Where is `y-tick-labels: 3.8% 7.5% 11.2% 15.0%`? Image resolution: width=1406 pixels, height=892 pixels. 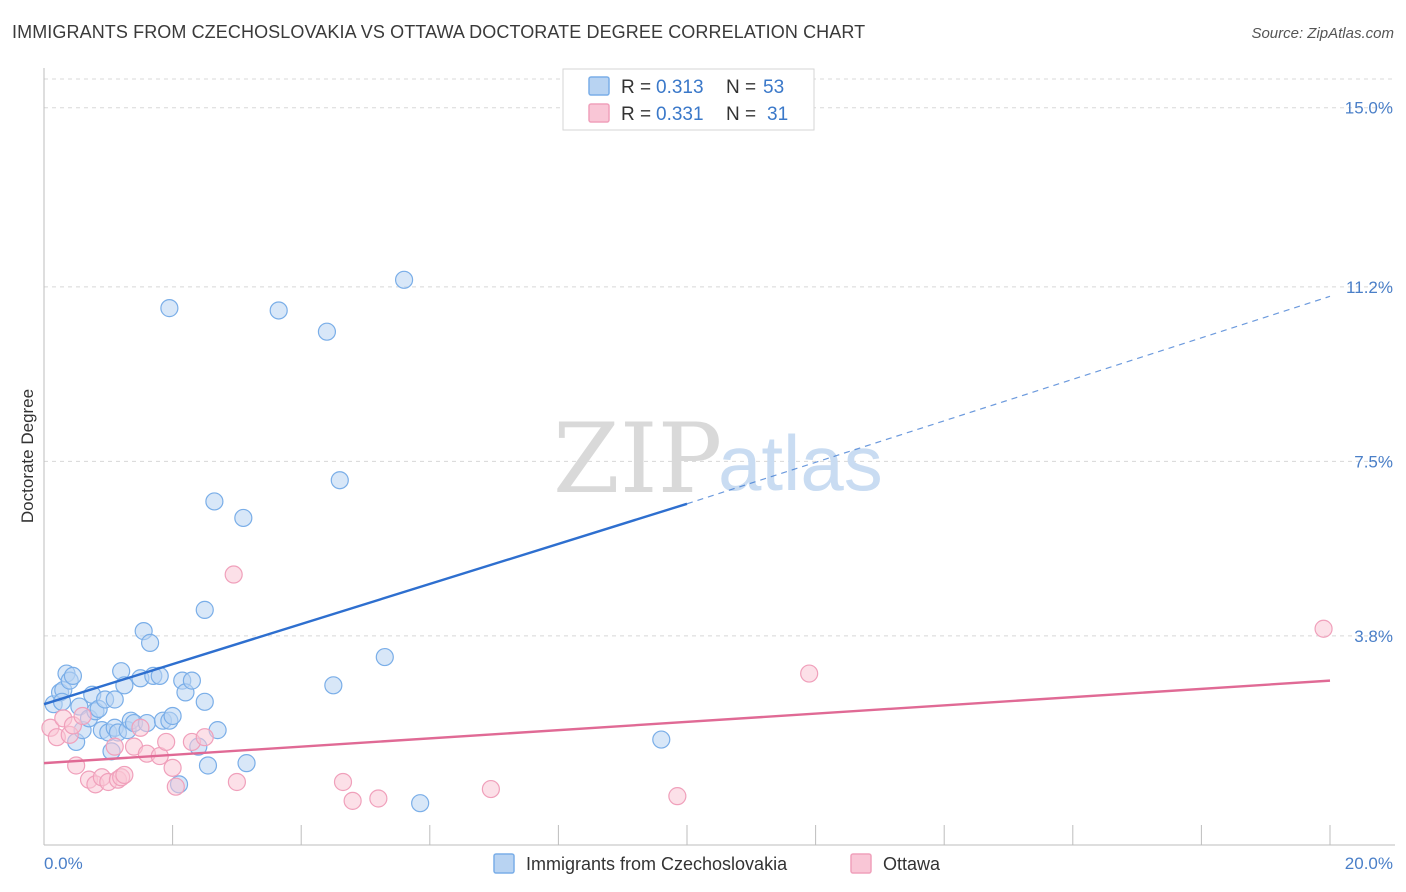
y-tick-labels: 3.8% 7.5% 11.2% 15.0% is located at coordinates (1369, 372).